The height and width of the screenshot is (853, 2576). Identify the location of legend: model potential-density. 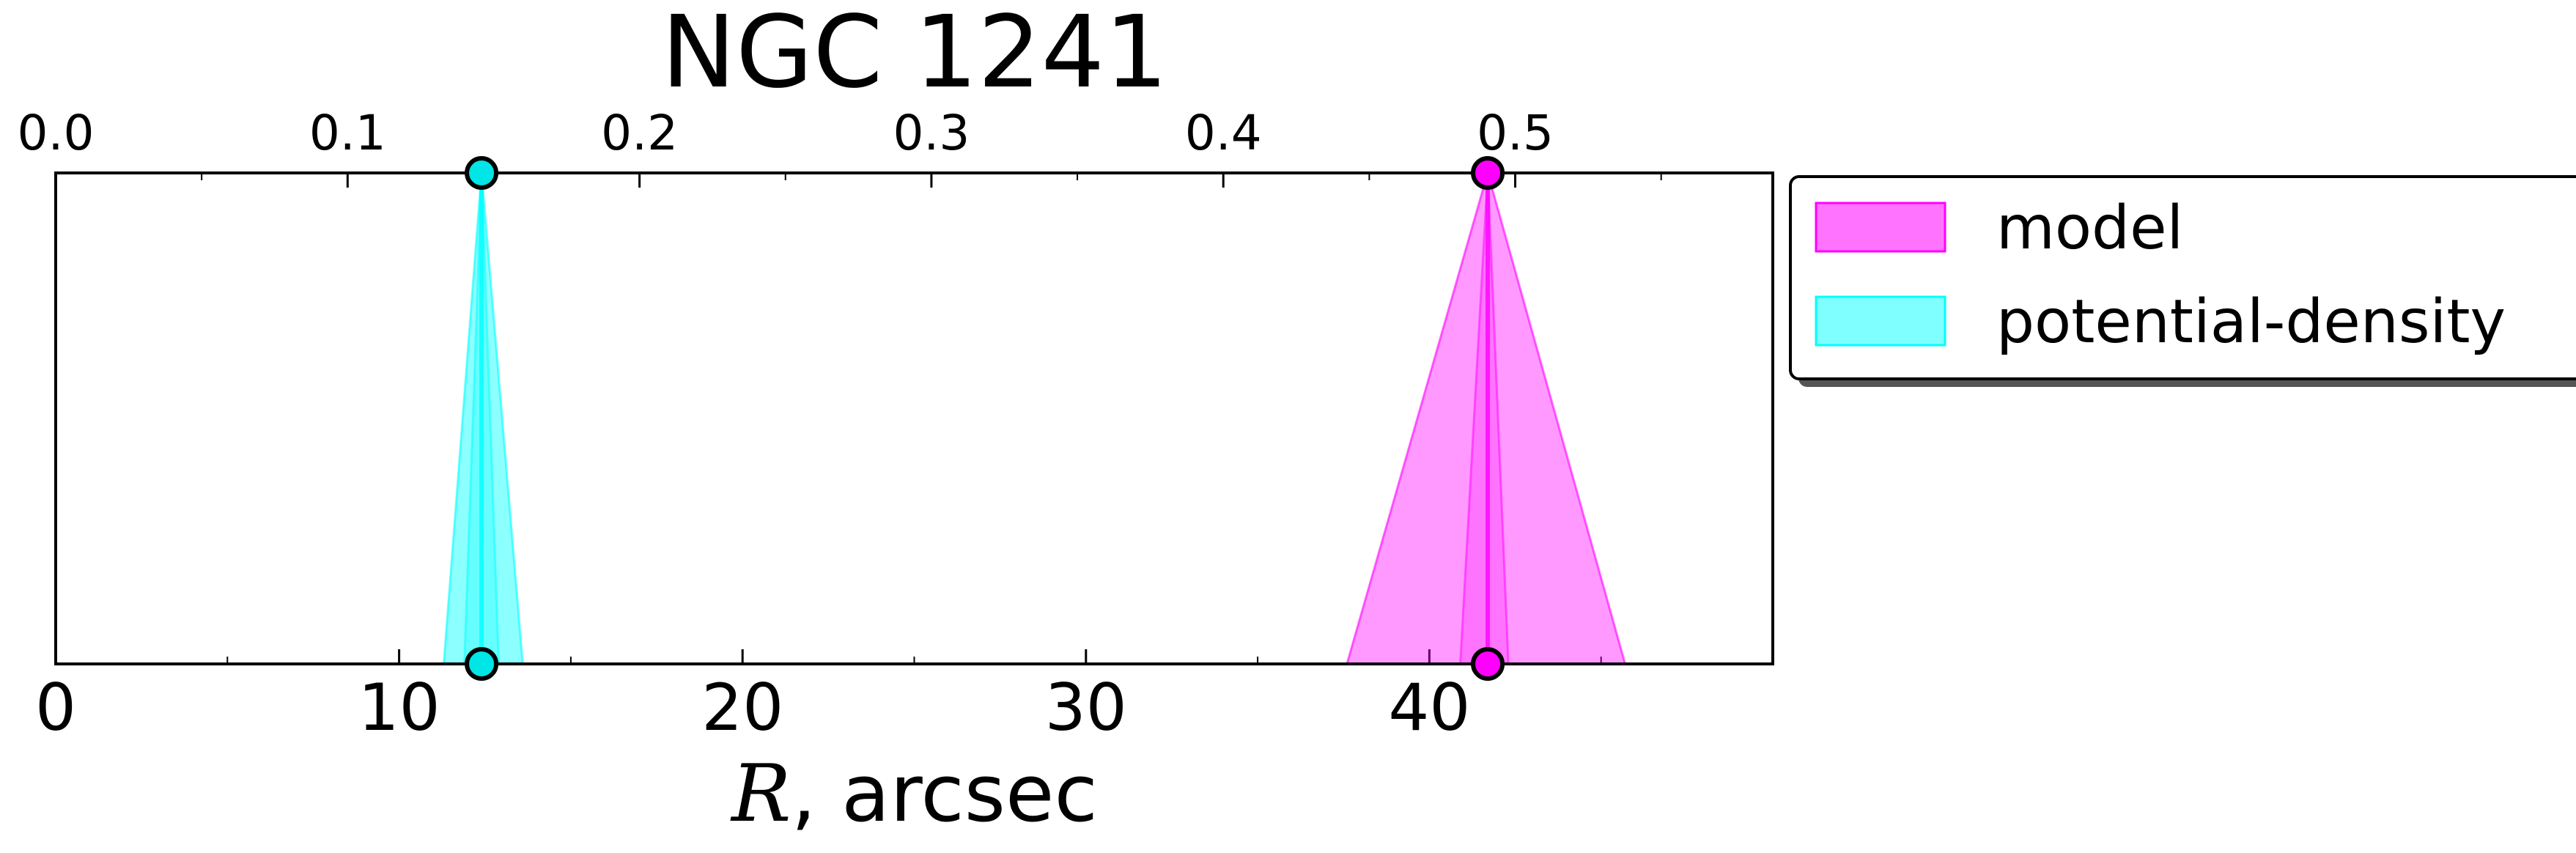
(2182, 281).